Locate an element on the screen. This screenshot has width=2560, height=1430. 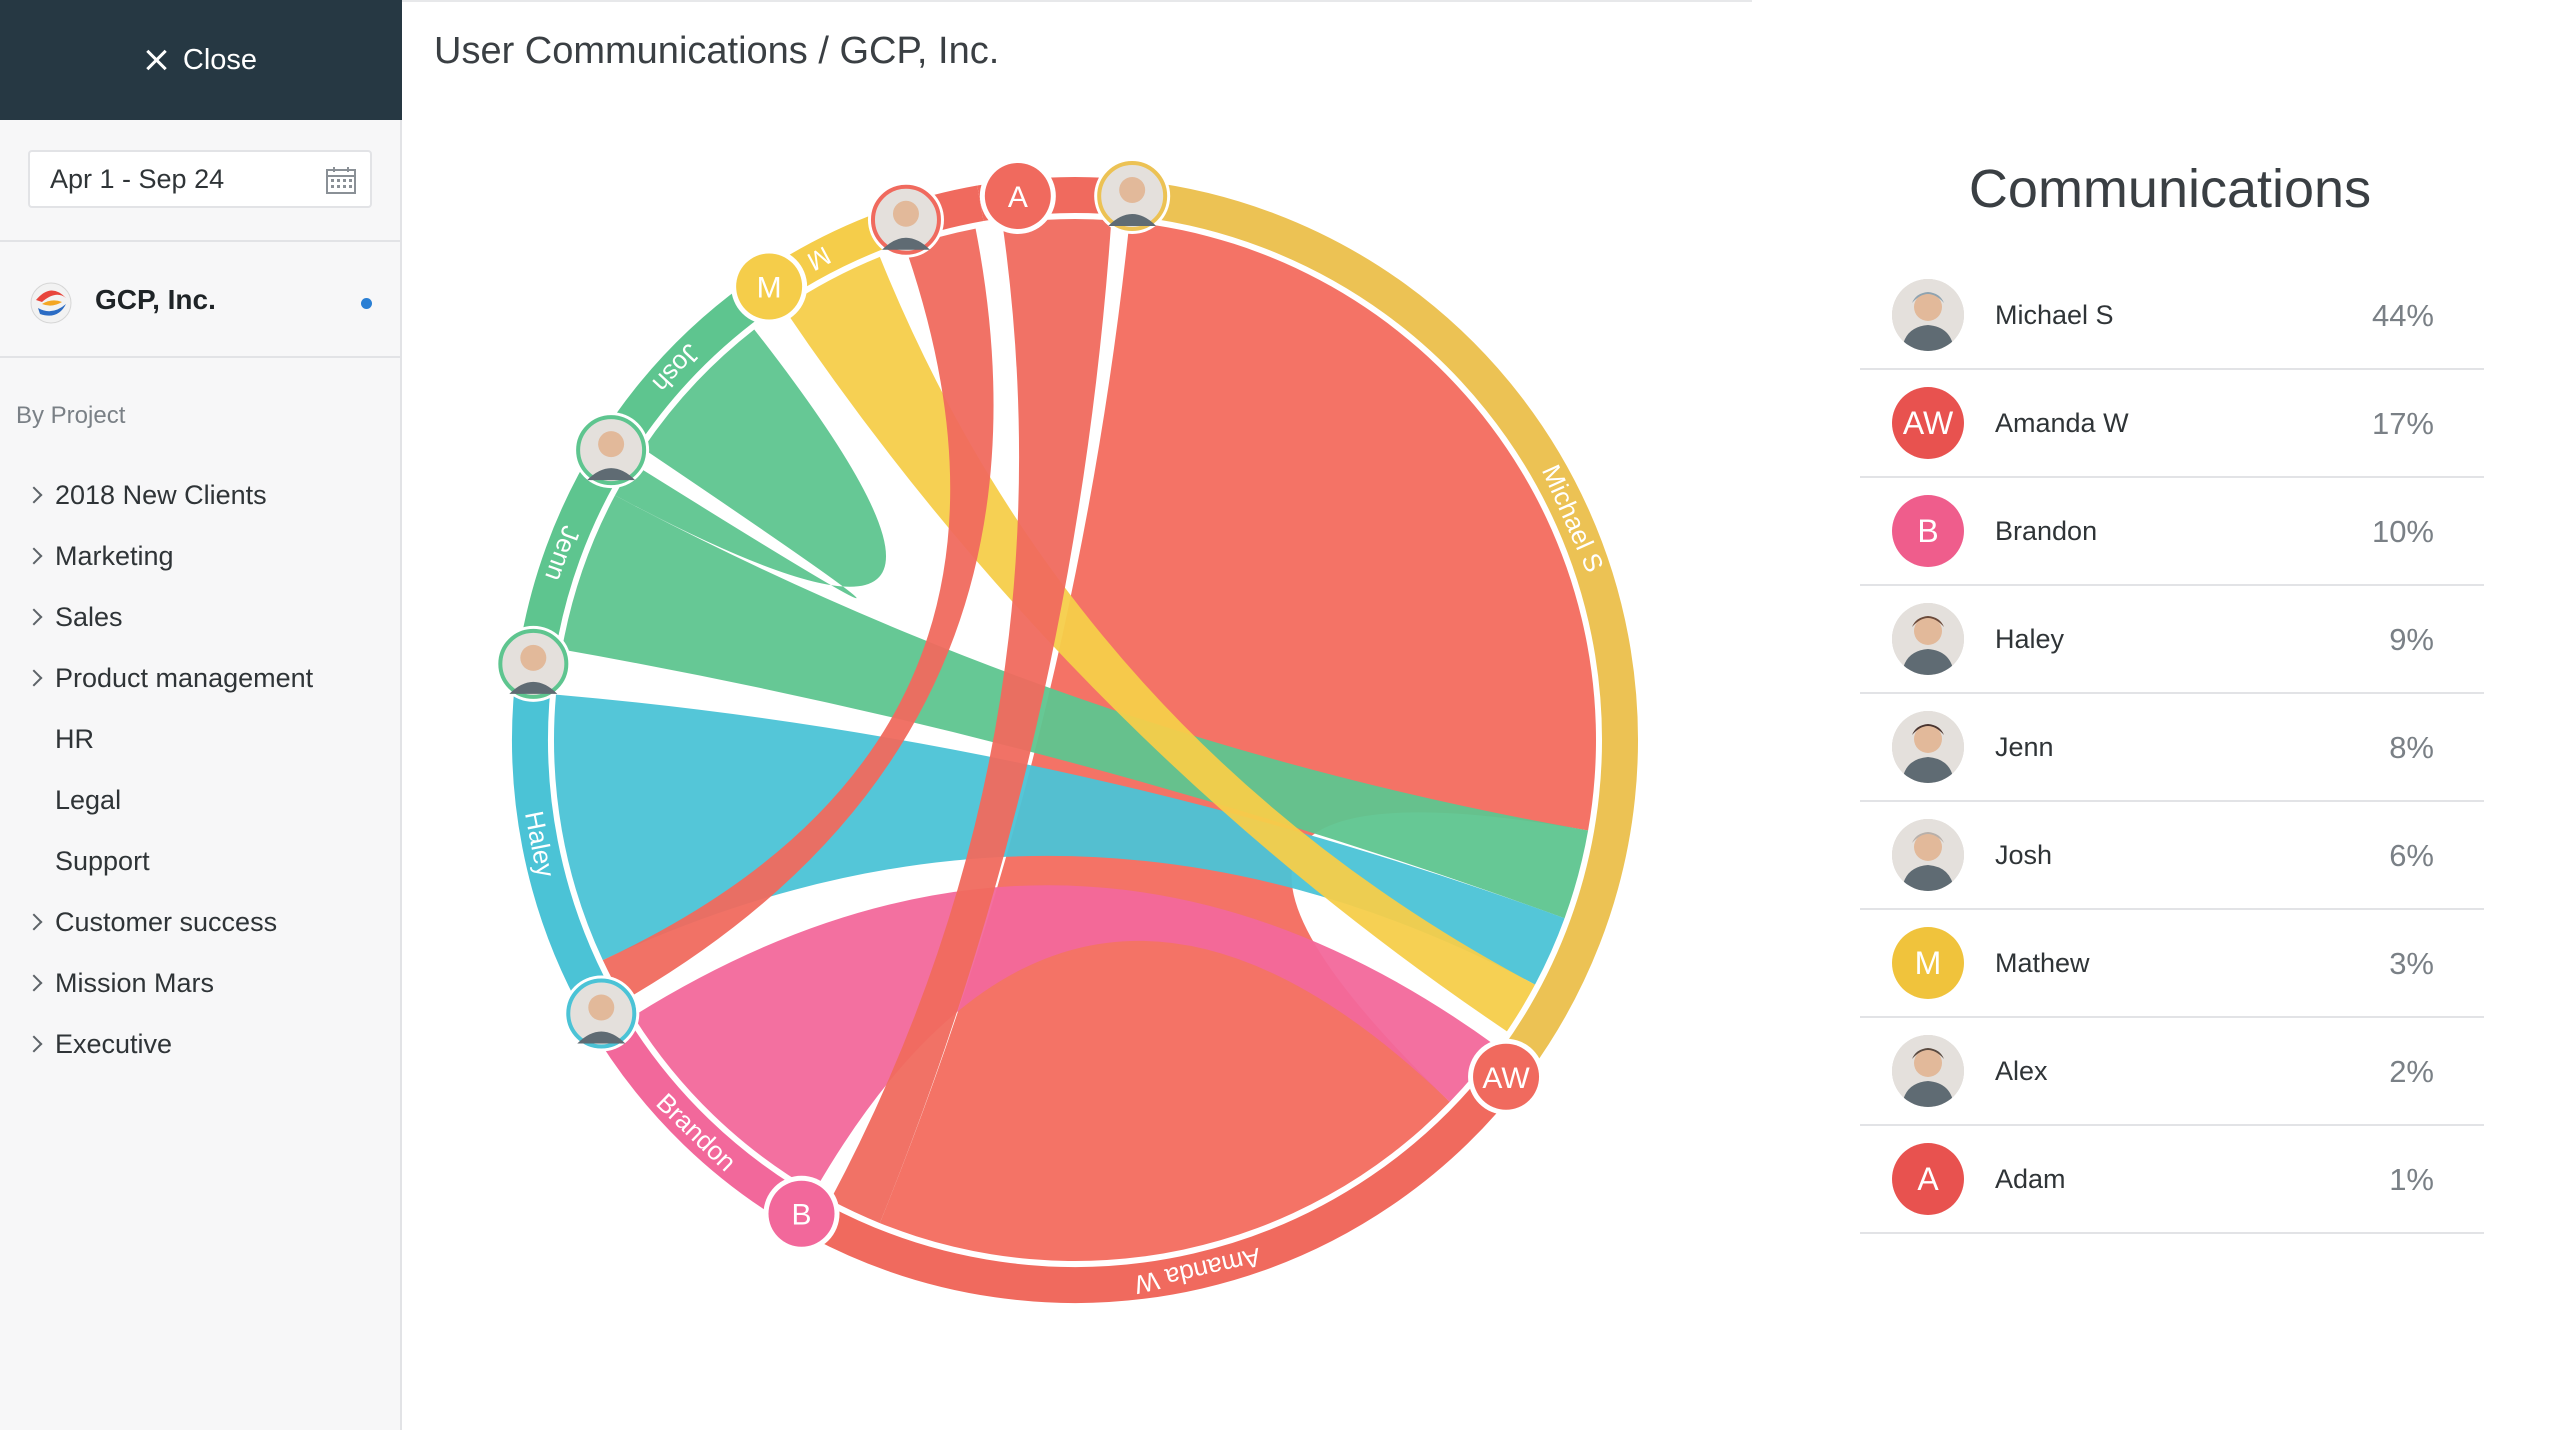
participant-percent: 10% is located at coordinates (2402, 531).